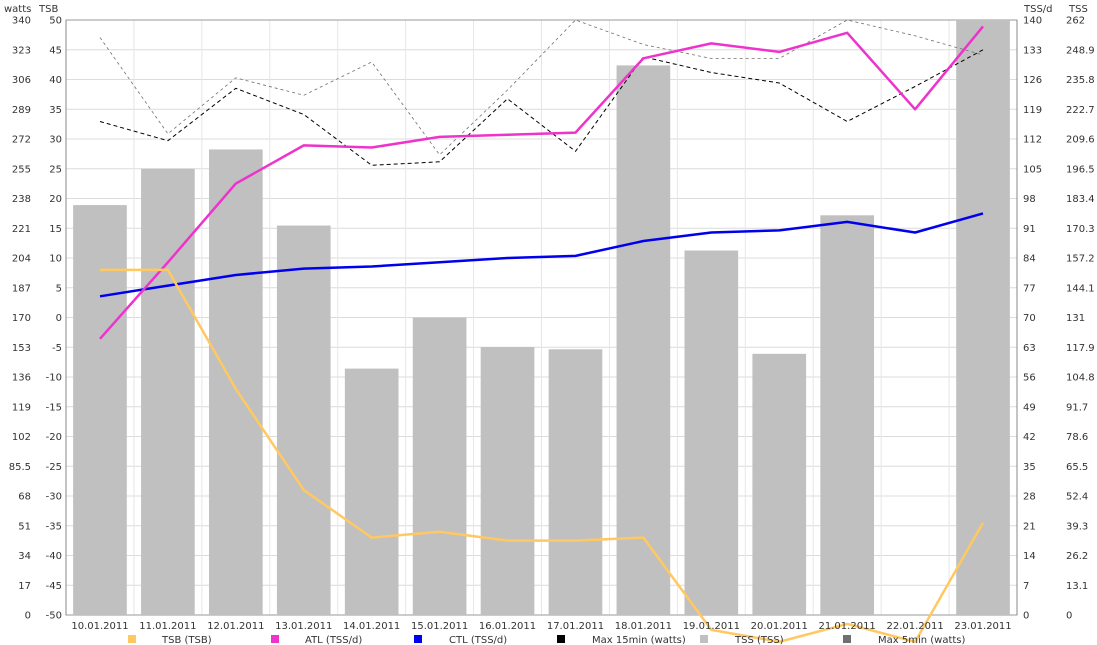 This screenshot has height=645, width=1097. What do you see at coordinates (1032, 50) in the screenshot?
I see `tick-label-tssd: 133` at bounding box center [1032, 50].